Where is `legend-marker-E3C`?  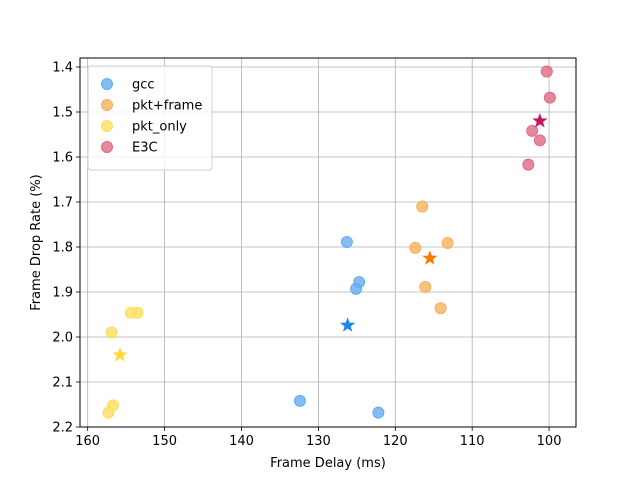
legend-marker-E3C is located at coordinates (107, 147).